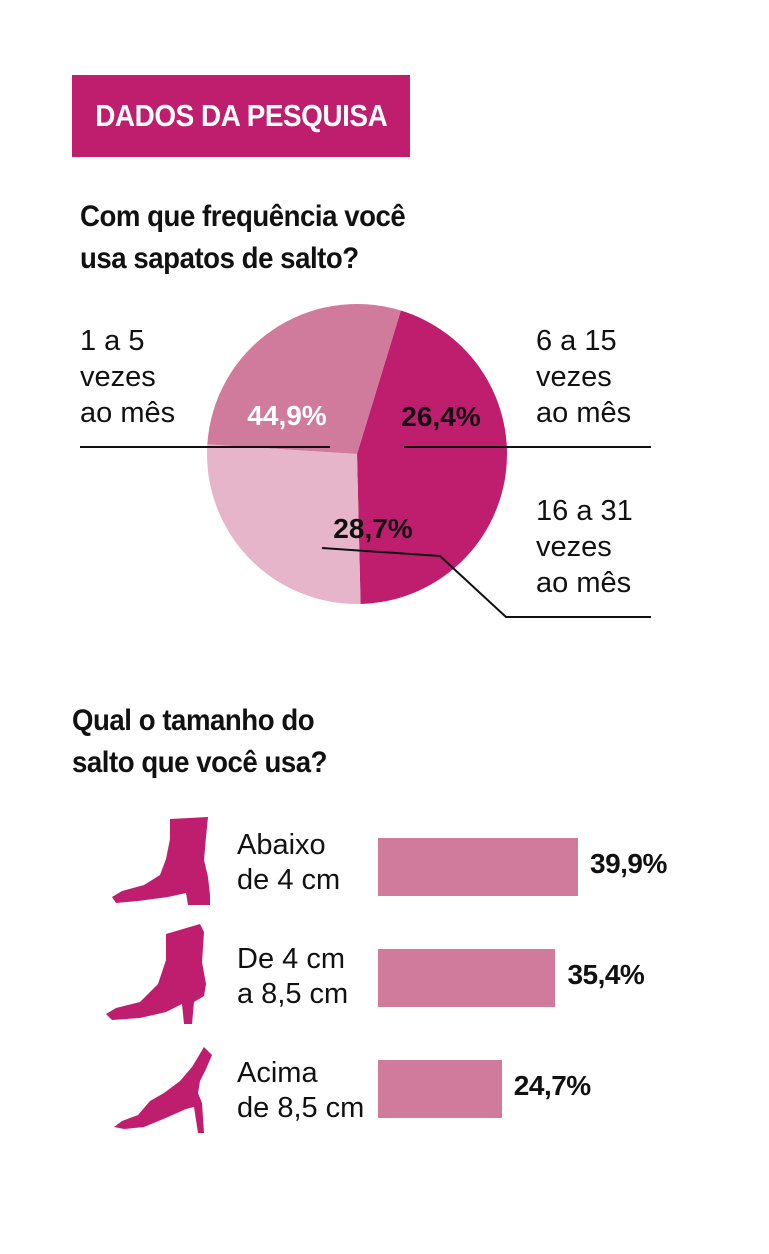 The image size is (769, 1254). What do you see at coordinates (576, 341) in the screenshot?
I see `pie-label-2-line-1: 6 a 15` at bounding box center [576, 341].